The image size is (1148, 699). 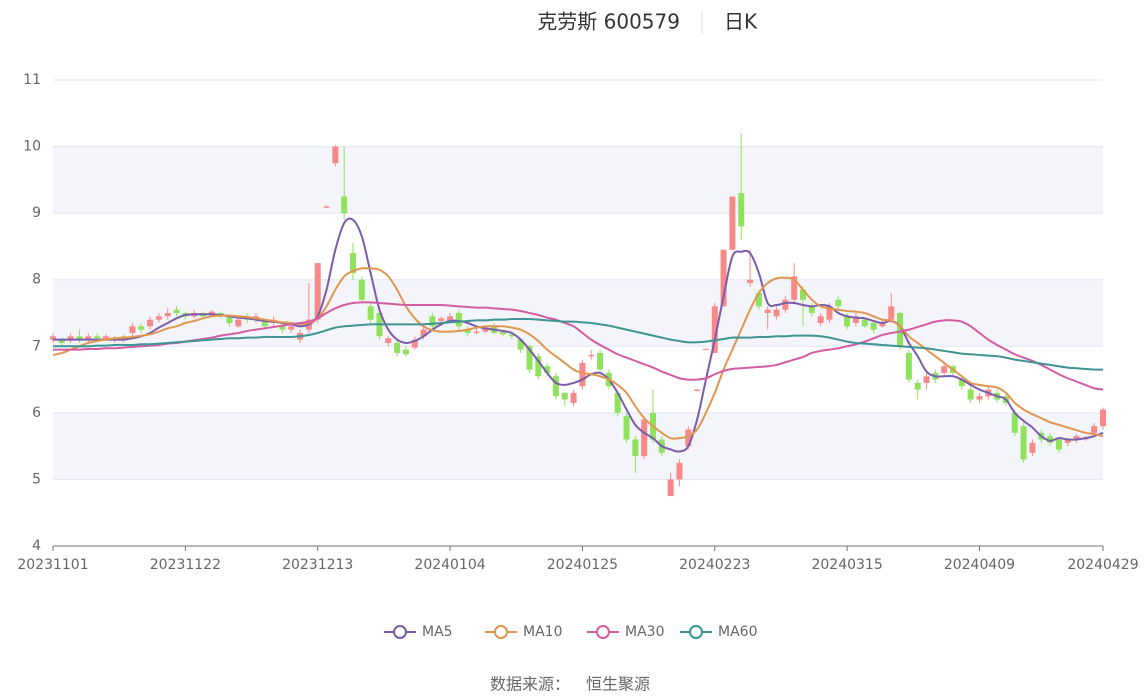 What do you see at coordinates (185, 565) in the screenshot?
I see `x-tick-label: 20231122` at bounding box center [185, 565].